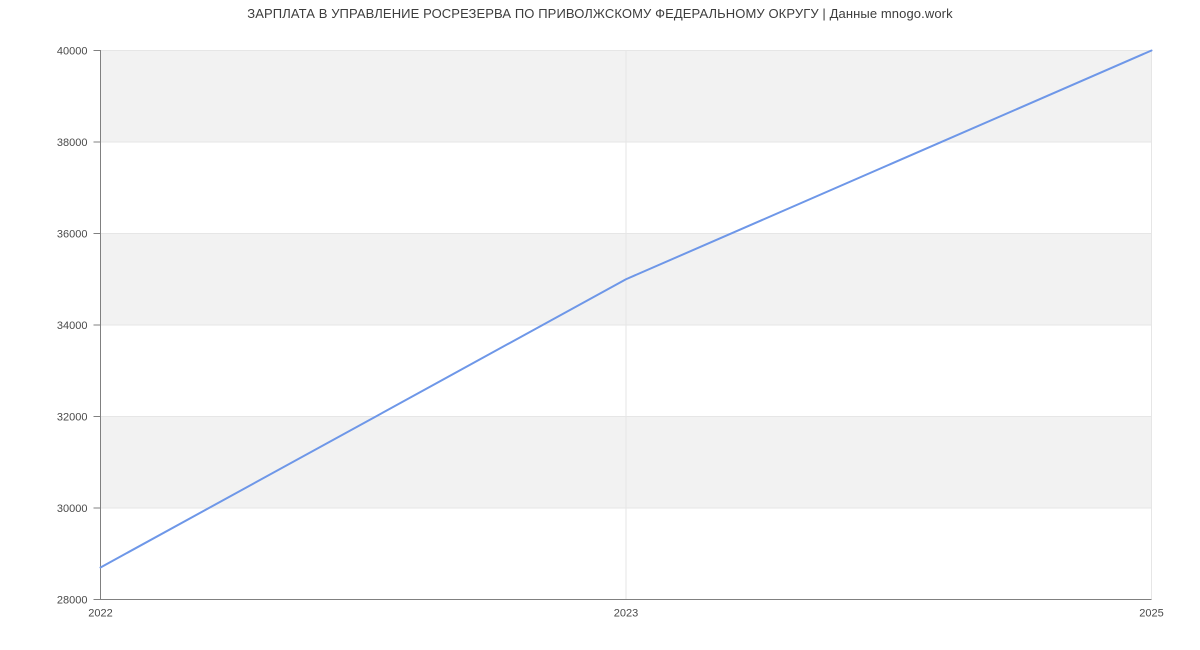  What do you see at coordinates (72, 509) in the screenshot?
I see `y-axis-label: 30000` at bounding box center [72, 509].